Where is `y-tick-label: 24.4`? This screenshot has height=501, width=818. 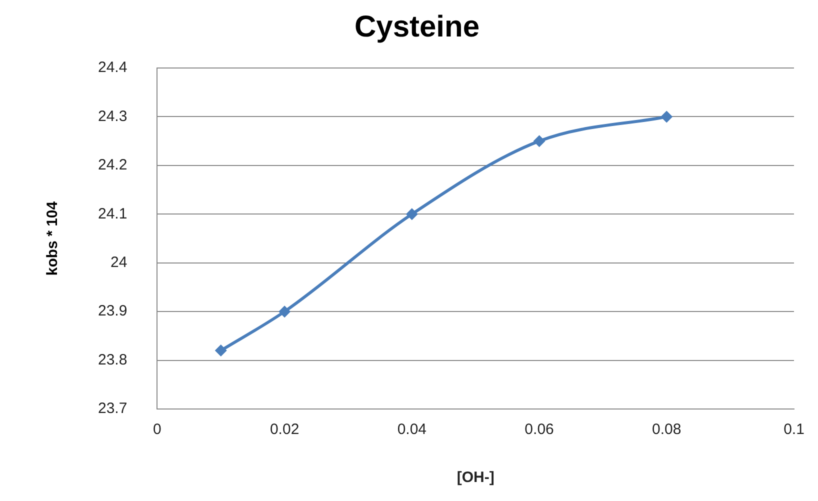
y-tick-label: 24.4 is located at coordinates (113, 67).